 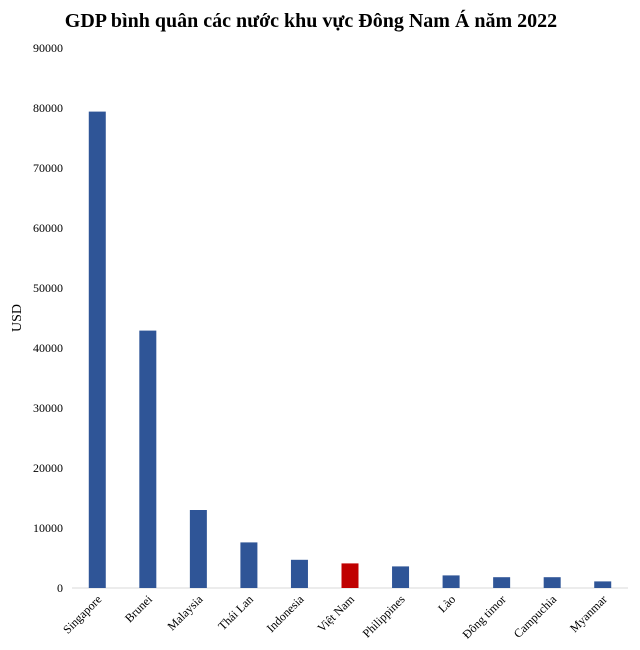 I want to click on y-tick-label: 80000, so click(x=48, y=108).